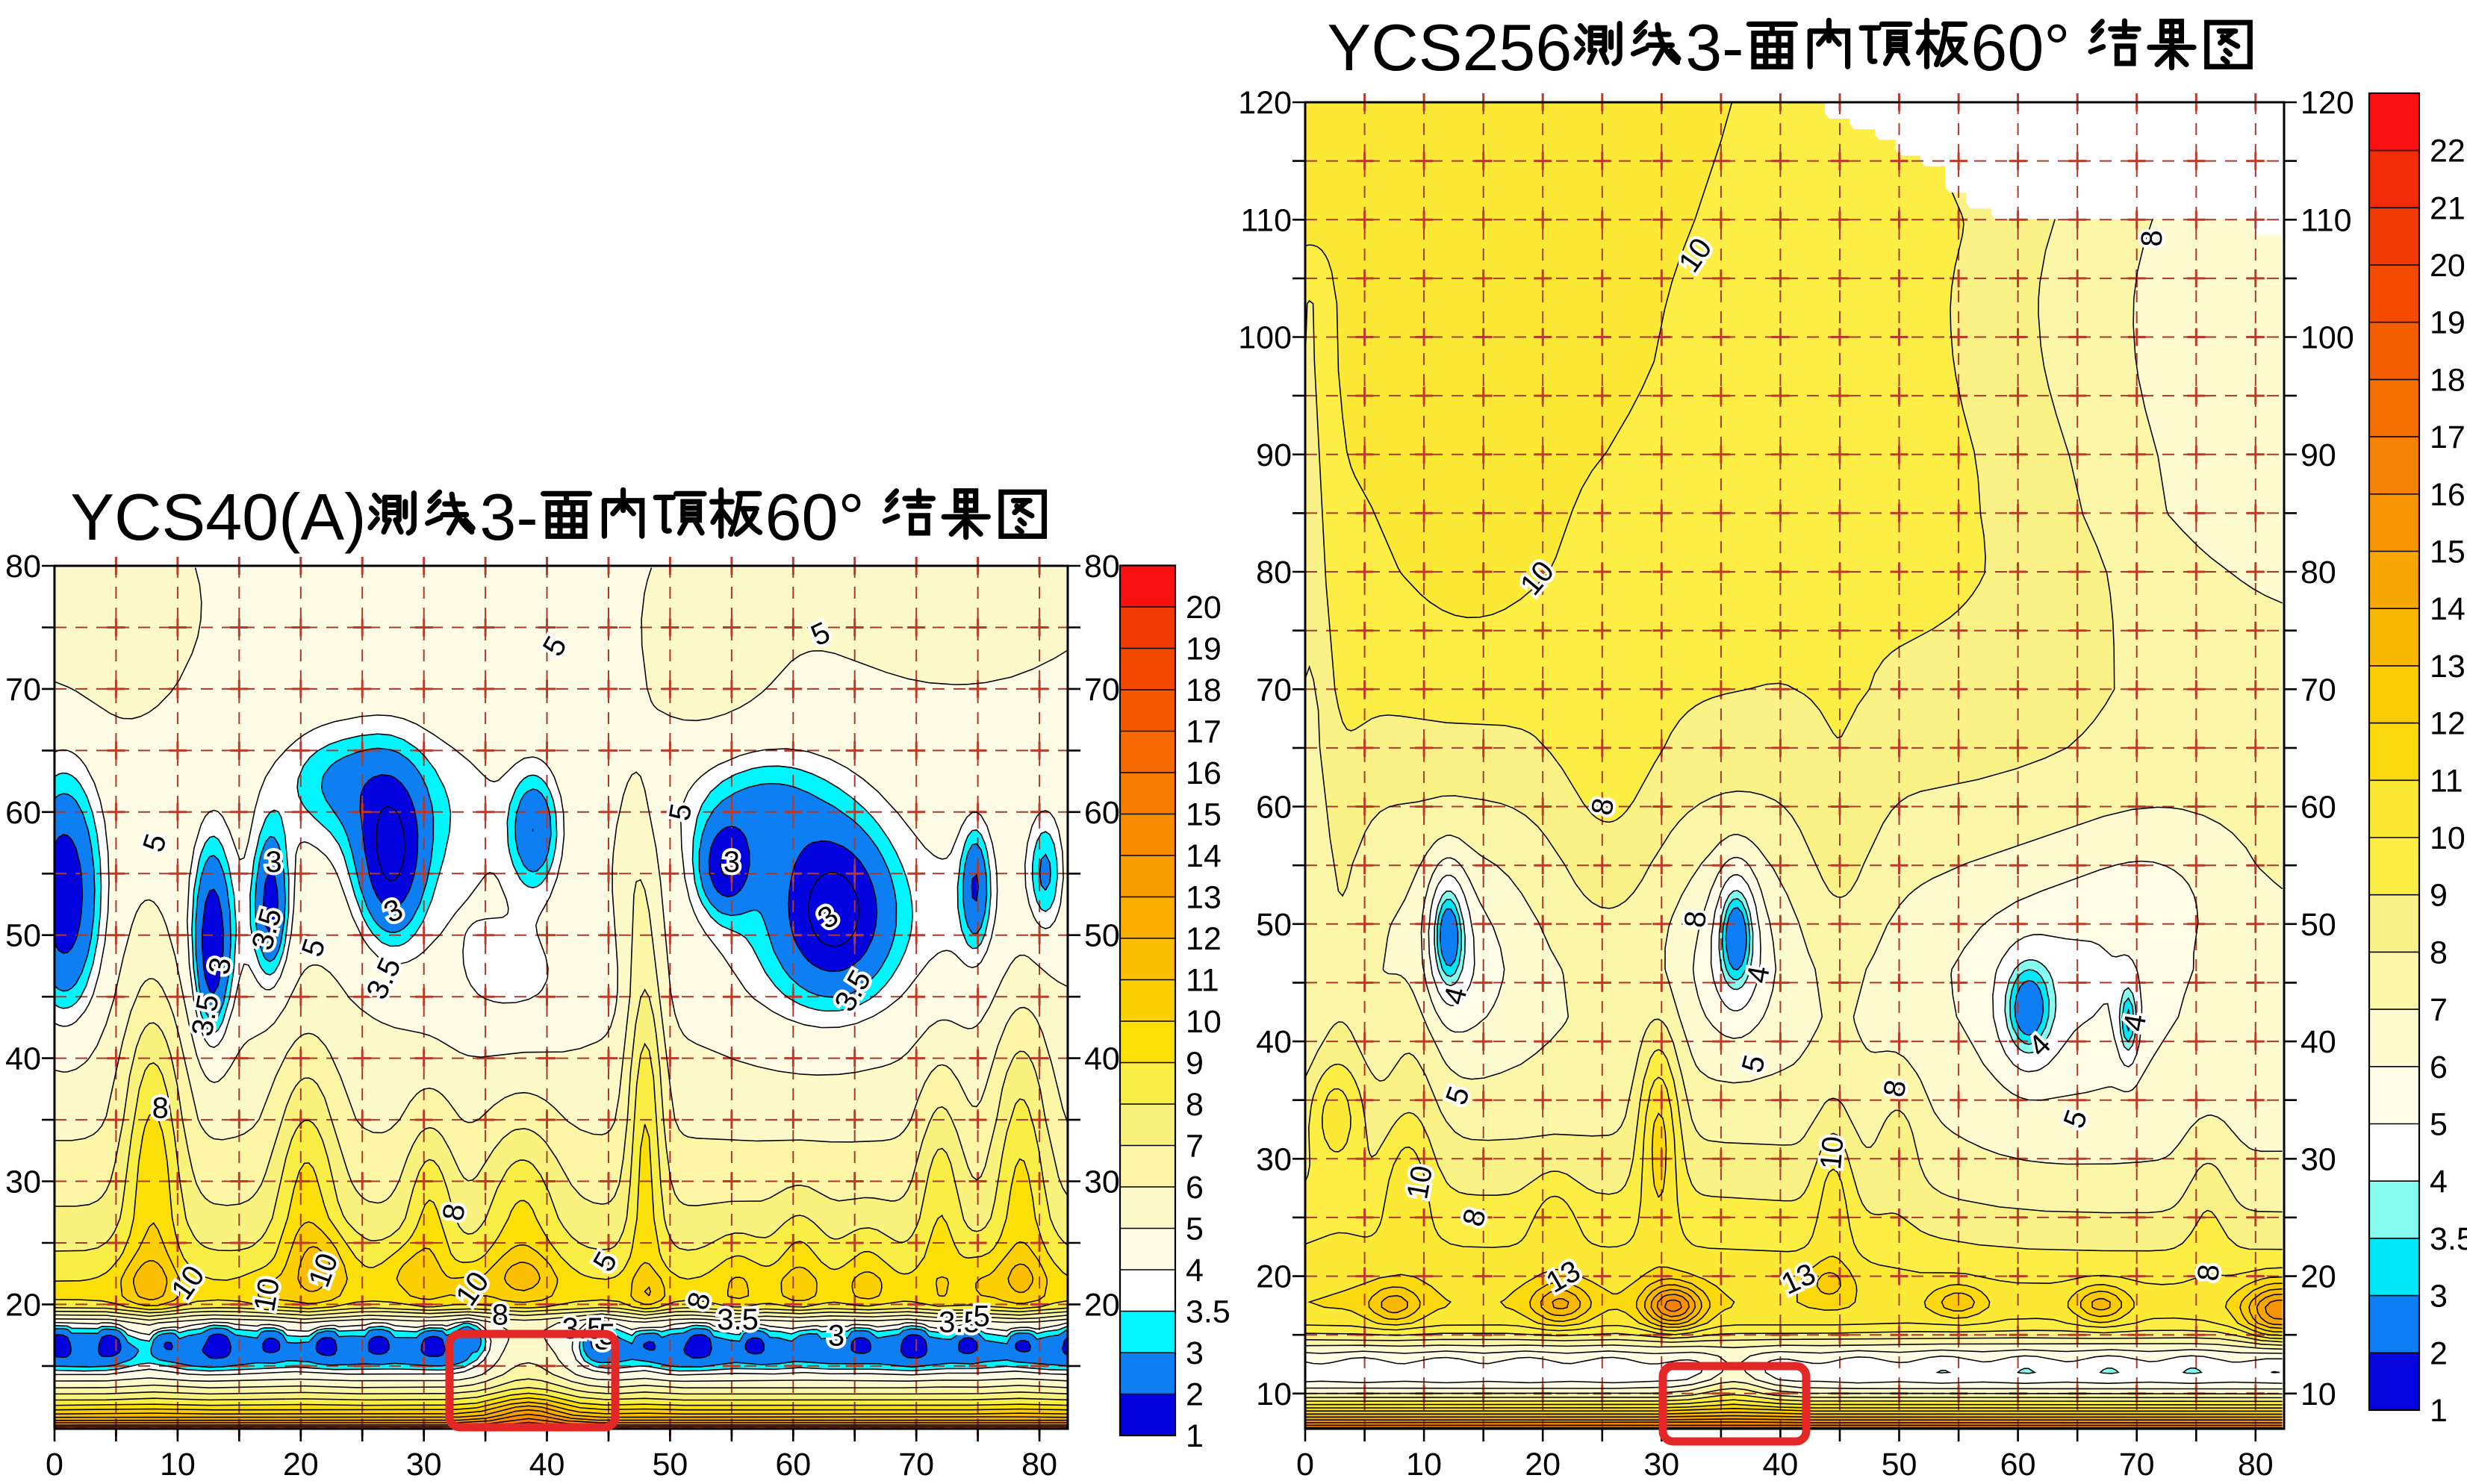 The height and width of the screenshot is (1484, 2467). What do you see at coordinates (218, 517) in the screenshot?
I see `svg-text: YCS40(A)` at bounding box center [218, 517].